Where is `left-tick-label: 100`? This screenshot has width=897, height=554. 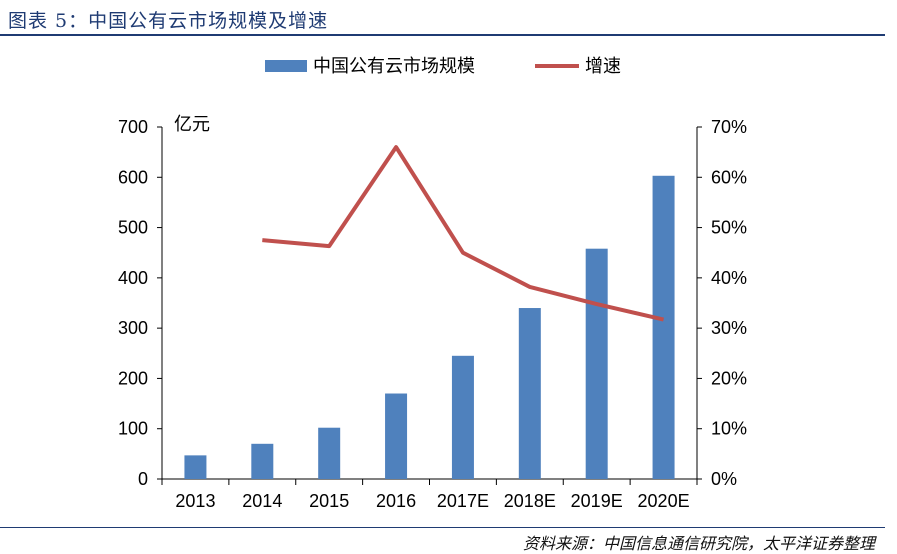 left-tick-label: 100 is located at coordinates (133, 429).